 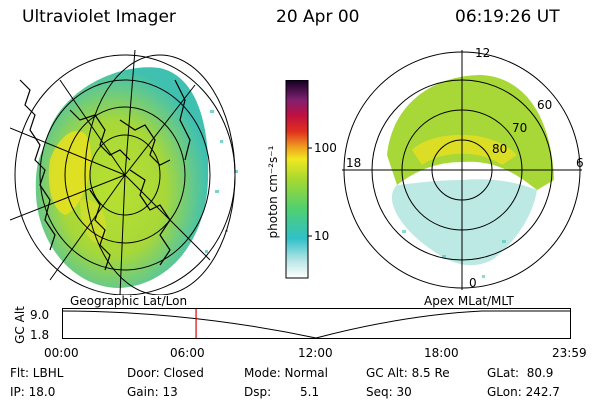 What do you see at coordinates (325, 148) in the screenshot?
I see `colorbar-tick-100: 100` at bounding box center [325, 148].